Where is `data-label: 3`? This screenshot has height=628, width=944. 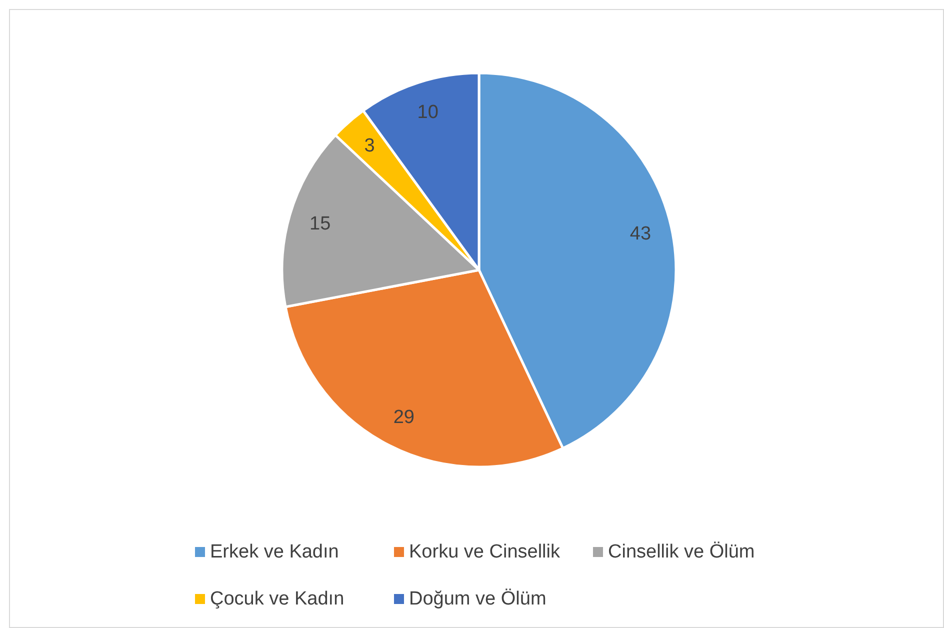 data-label: 3 is located at coordinates (369, 145).